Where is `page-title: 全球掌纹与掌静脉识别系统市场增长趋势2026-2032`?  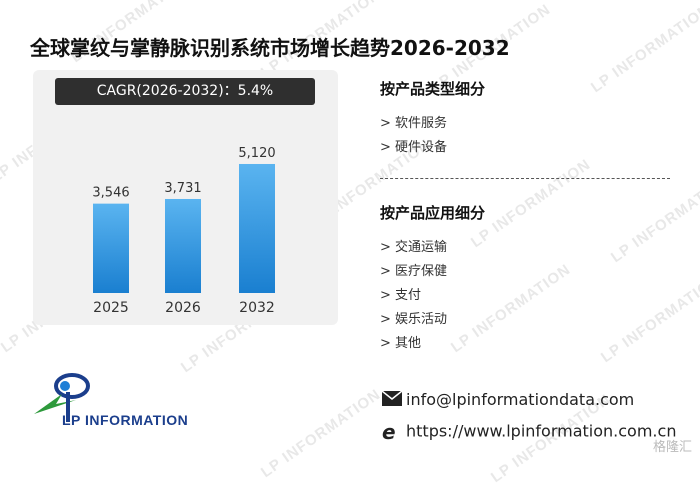 page-title: 全球掌纹与掌静脉识别系统市场增长趋势2026-2032 is located at coordinates (270, 48).